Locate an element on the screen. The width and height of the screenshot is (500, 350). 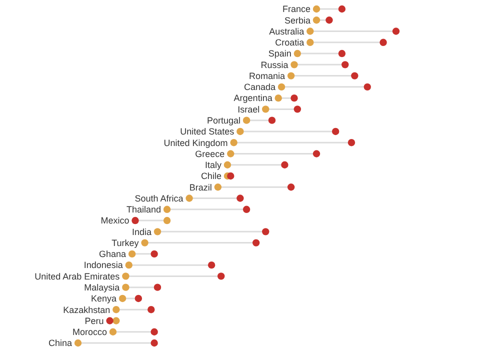
y-tick-label: Malaysia is located at coordinates (102, 287).